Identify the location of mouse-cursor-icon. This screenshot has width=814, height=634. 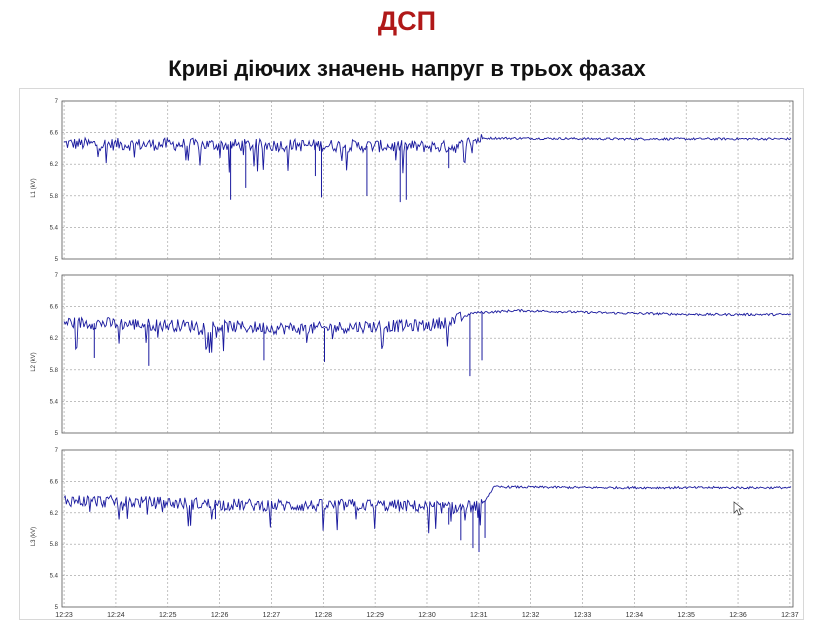
(739, 508).